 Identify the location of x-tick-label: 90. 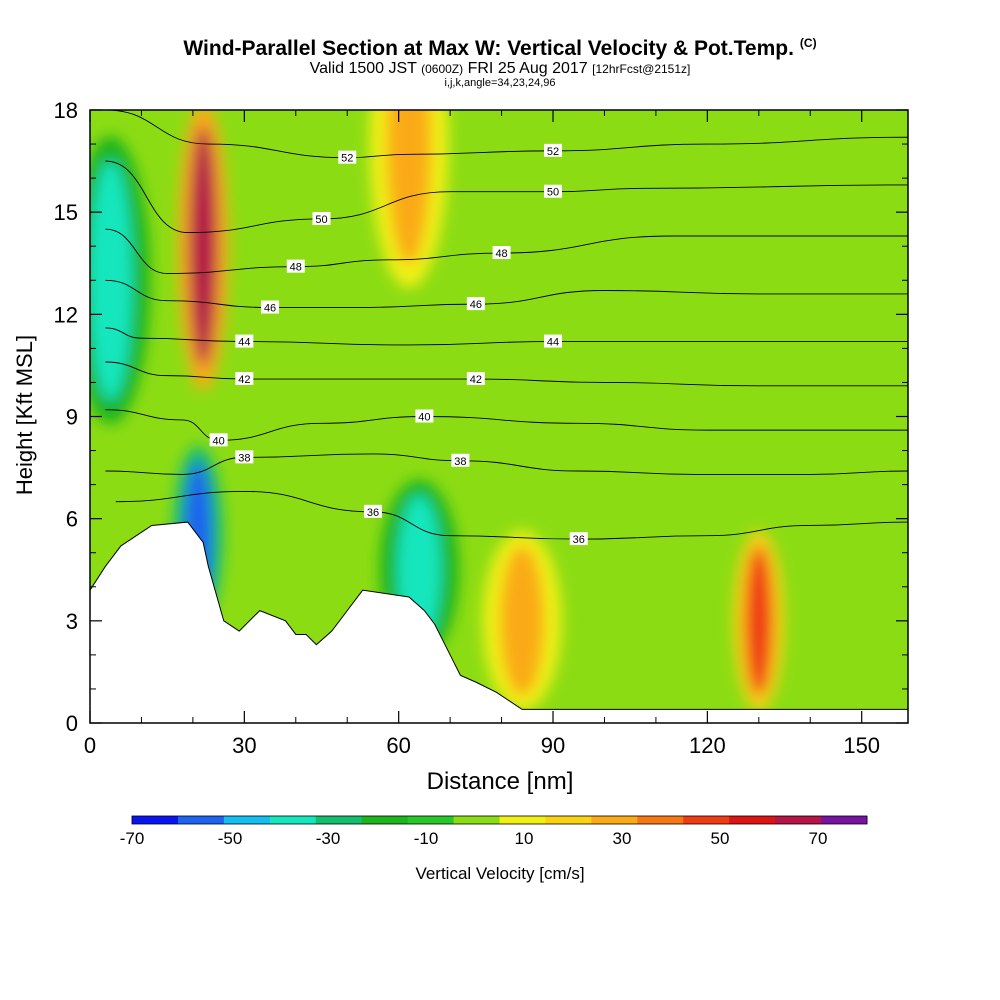
(553, 745).